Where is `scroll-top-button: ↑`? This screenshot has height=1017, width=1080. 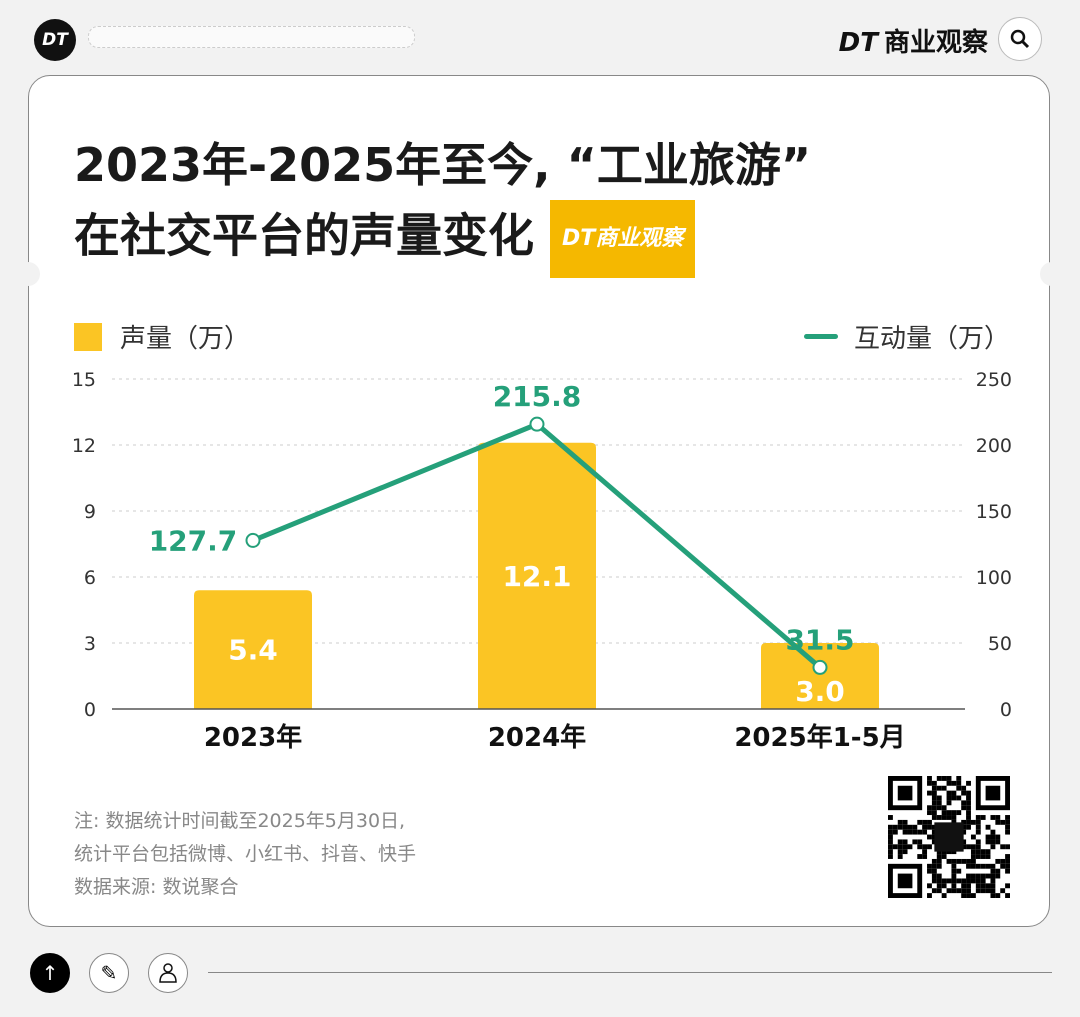 scroll-top-button: ↑ is located at coordinates (50, 973).